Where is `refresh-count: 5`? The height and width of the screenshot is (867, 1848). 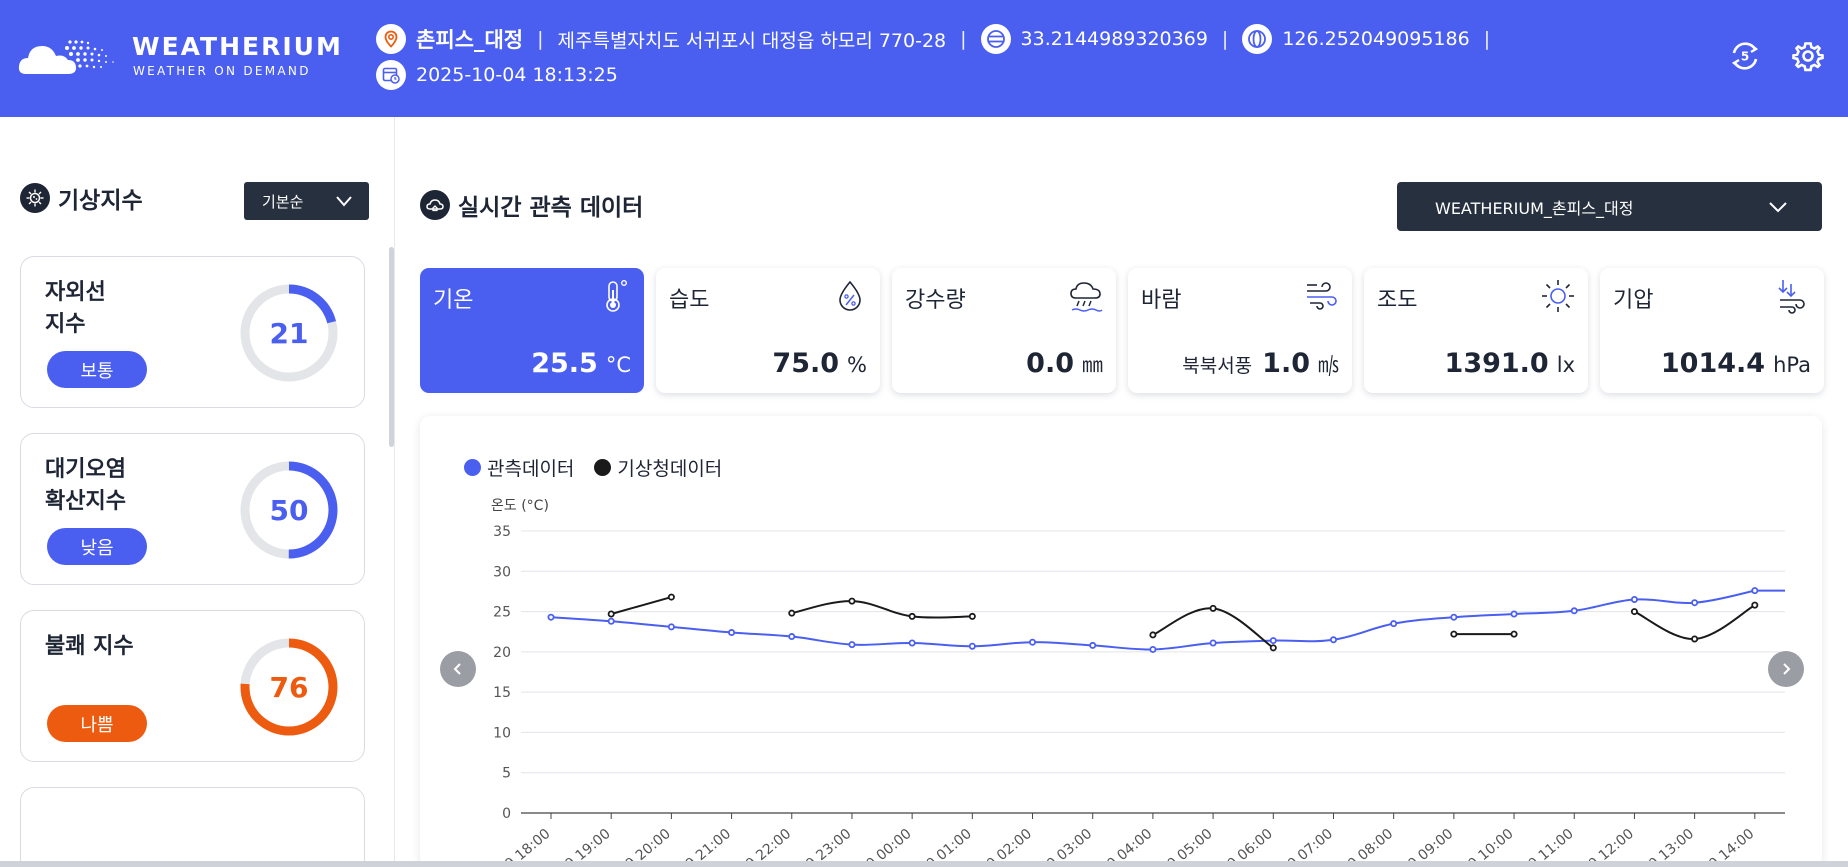 refresh-count: 5 is located at coordinates (1745, 57).